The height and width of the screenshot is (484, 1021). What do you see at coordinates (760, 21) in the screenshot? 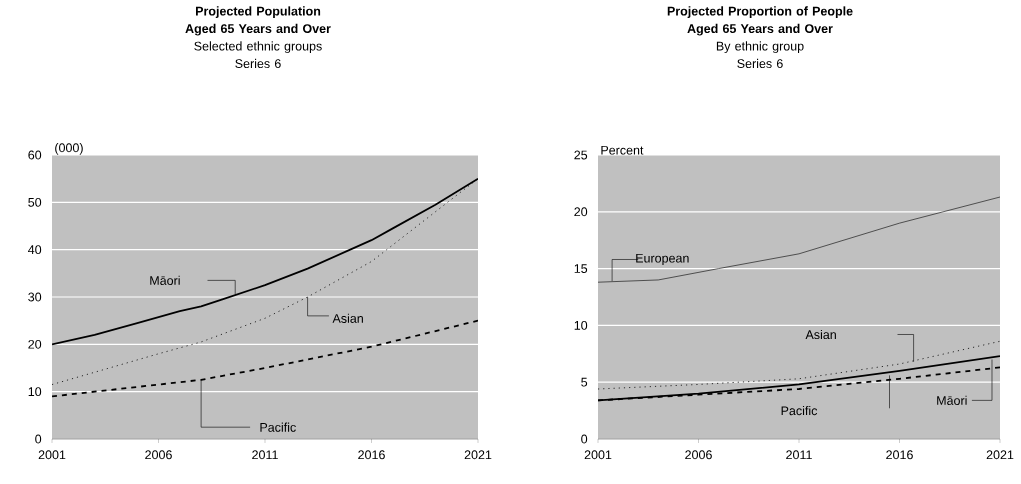
I see `chart-title: Projected Proportion of People Aged 65 Years and Over` at bounding box center [760, 21].